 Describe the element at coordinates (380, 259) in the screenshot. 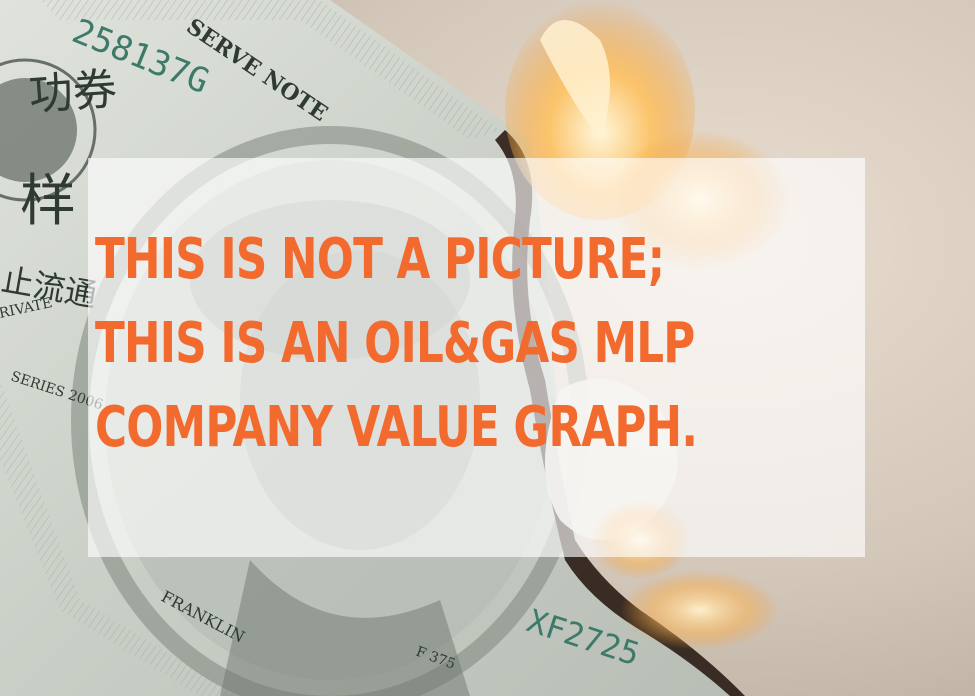

I see `headline-line-1: THIS IS NOT A PICTURE;` at that location.